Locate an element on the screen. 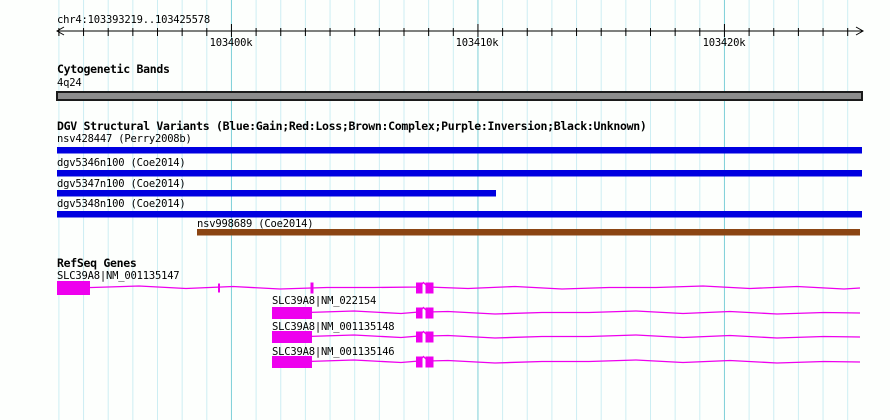  tick-label: 103410k is located at coordinates (477, 43).